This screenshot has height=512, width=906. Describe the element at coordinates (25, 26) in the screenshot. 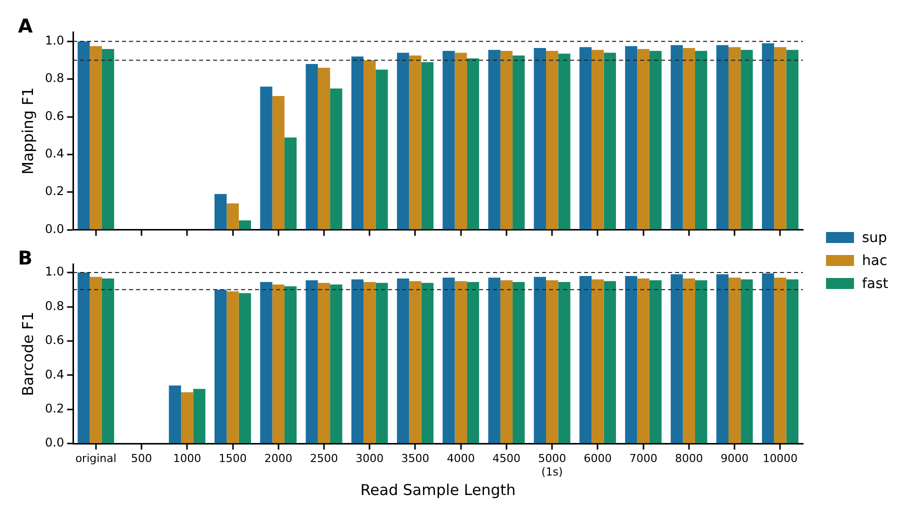

I see `text: A` at that location.